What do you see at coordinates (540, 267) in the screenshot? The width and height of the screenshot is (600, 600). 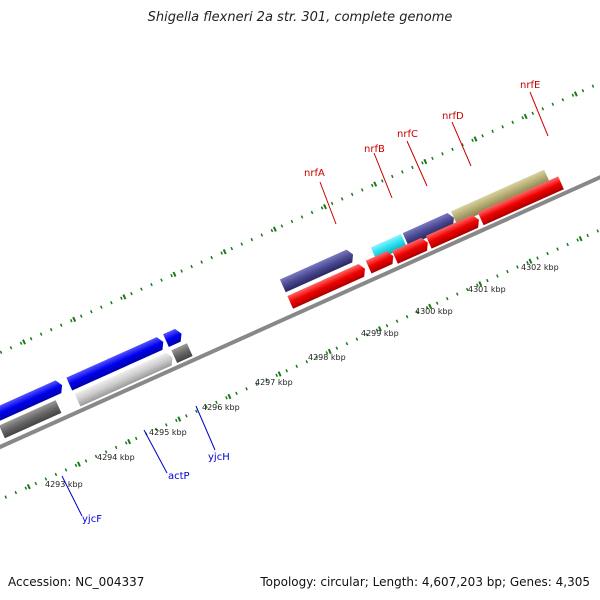 I see `scale-label: 4302 kbp` at bounding box center [540, 267].